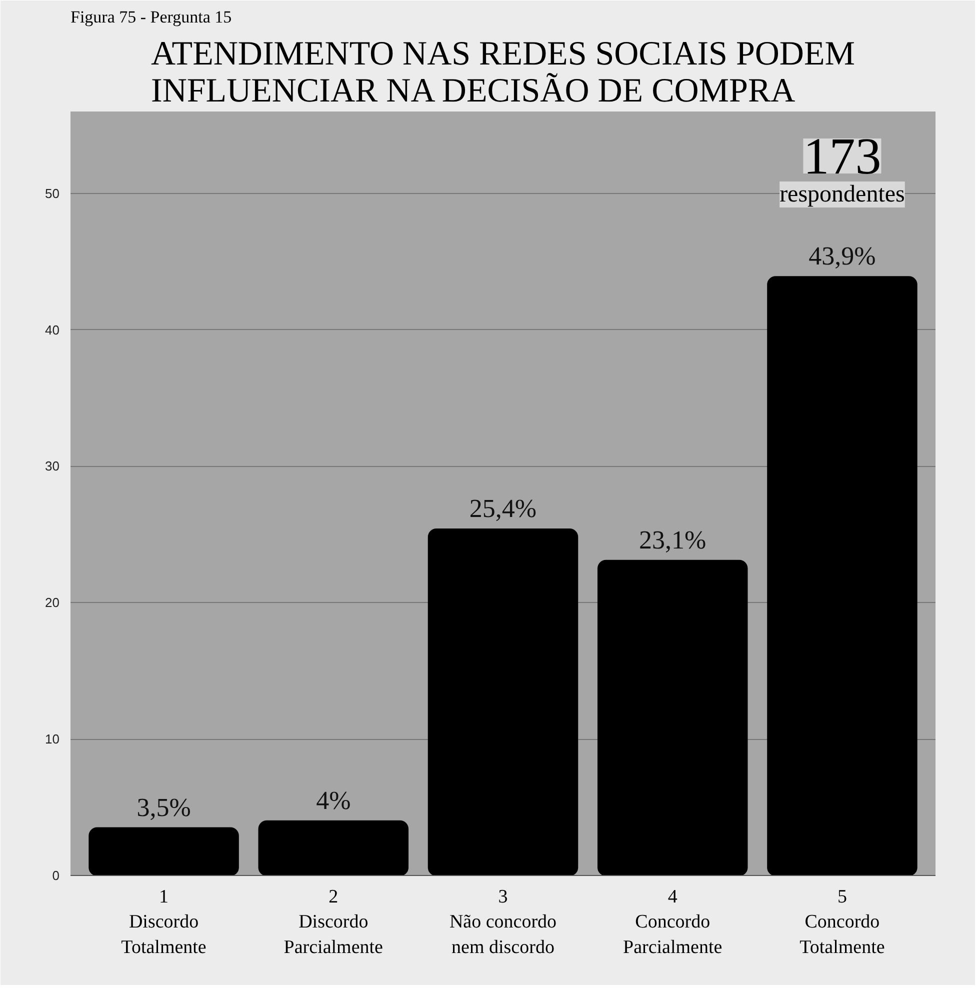  What do you see at coordinates (503, 73) in the screenshot?
I see `chart-title: ATENDIMENTO NAS REDES SOCIAIS PODEM INFLUENCIAR NA DECISÃO DE COMPRA` at bounding box center [503, 73].